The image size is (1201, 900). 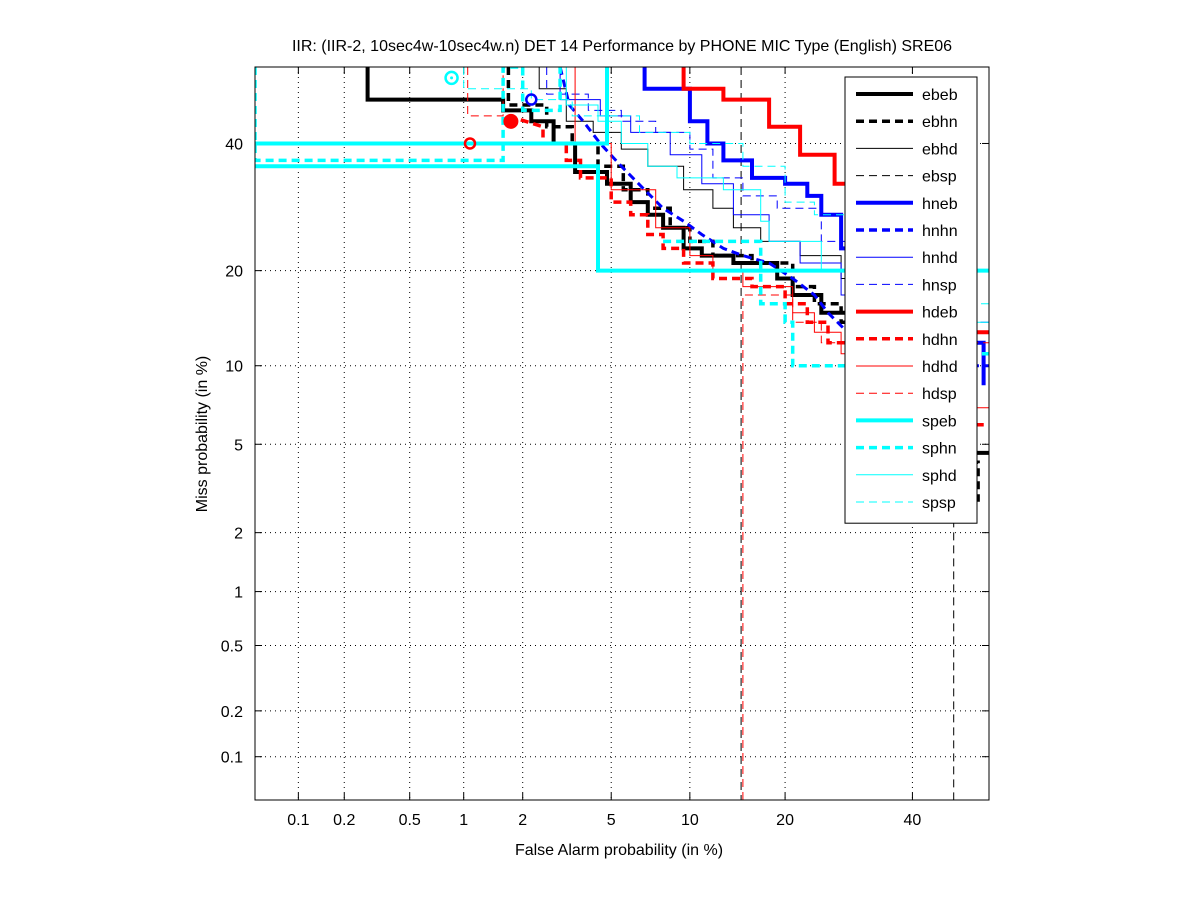 What do you see at coordinates (622, 218) in the screenshot?
I see `series-speb` at bounding box center [622, 218].